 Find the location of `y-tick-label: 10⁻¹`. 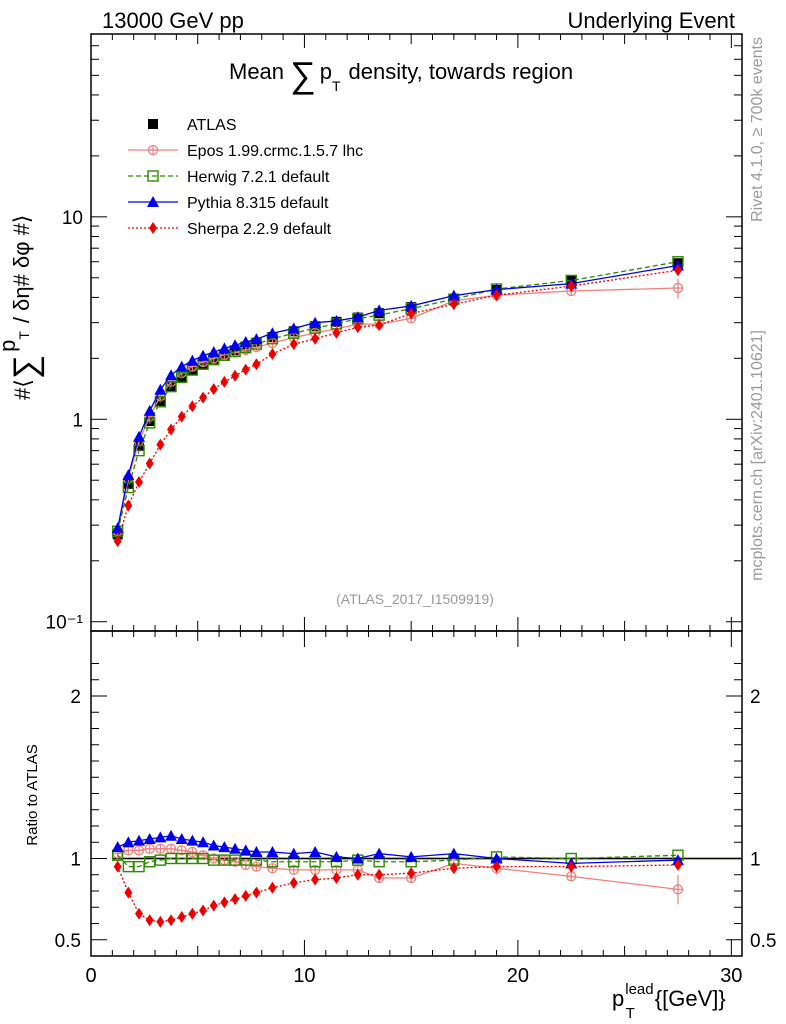

y-tick-label: 10⁻¹ is located at coordinates (65, 623).